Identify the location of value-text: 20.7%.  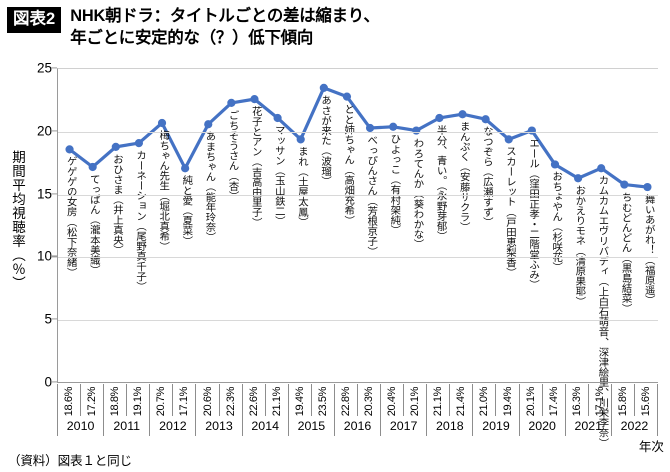
(161, 401).